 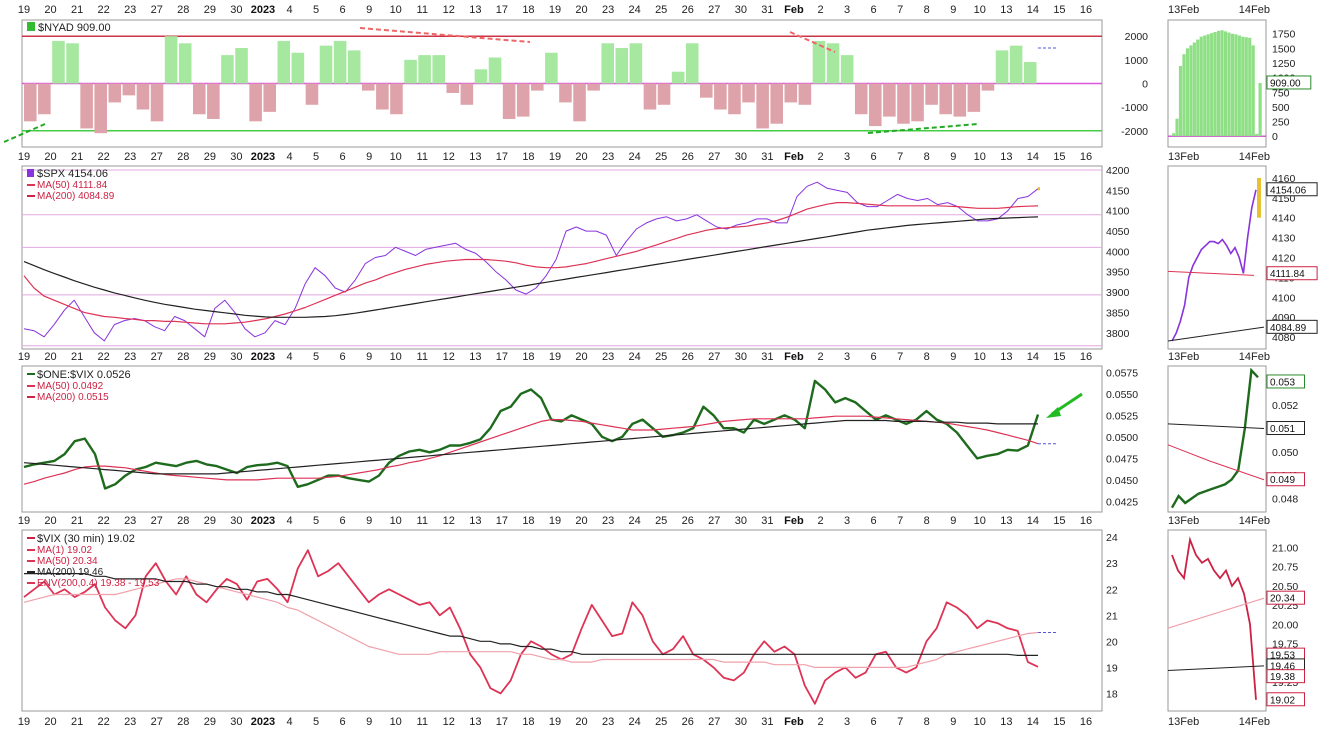 What do you see at coordinates (1134, 132) in the screenshot?
I see `nyad-y-tick: -2000` at bounding box center [1134, 132].